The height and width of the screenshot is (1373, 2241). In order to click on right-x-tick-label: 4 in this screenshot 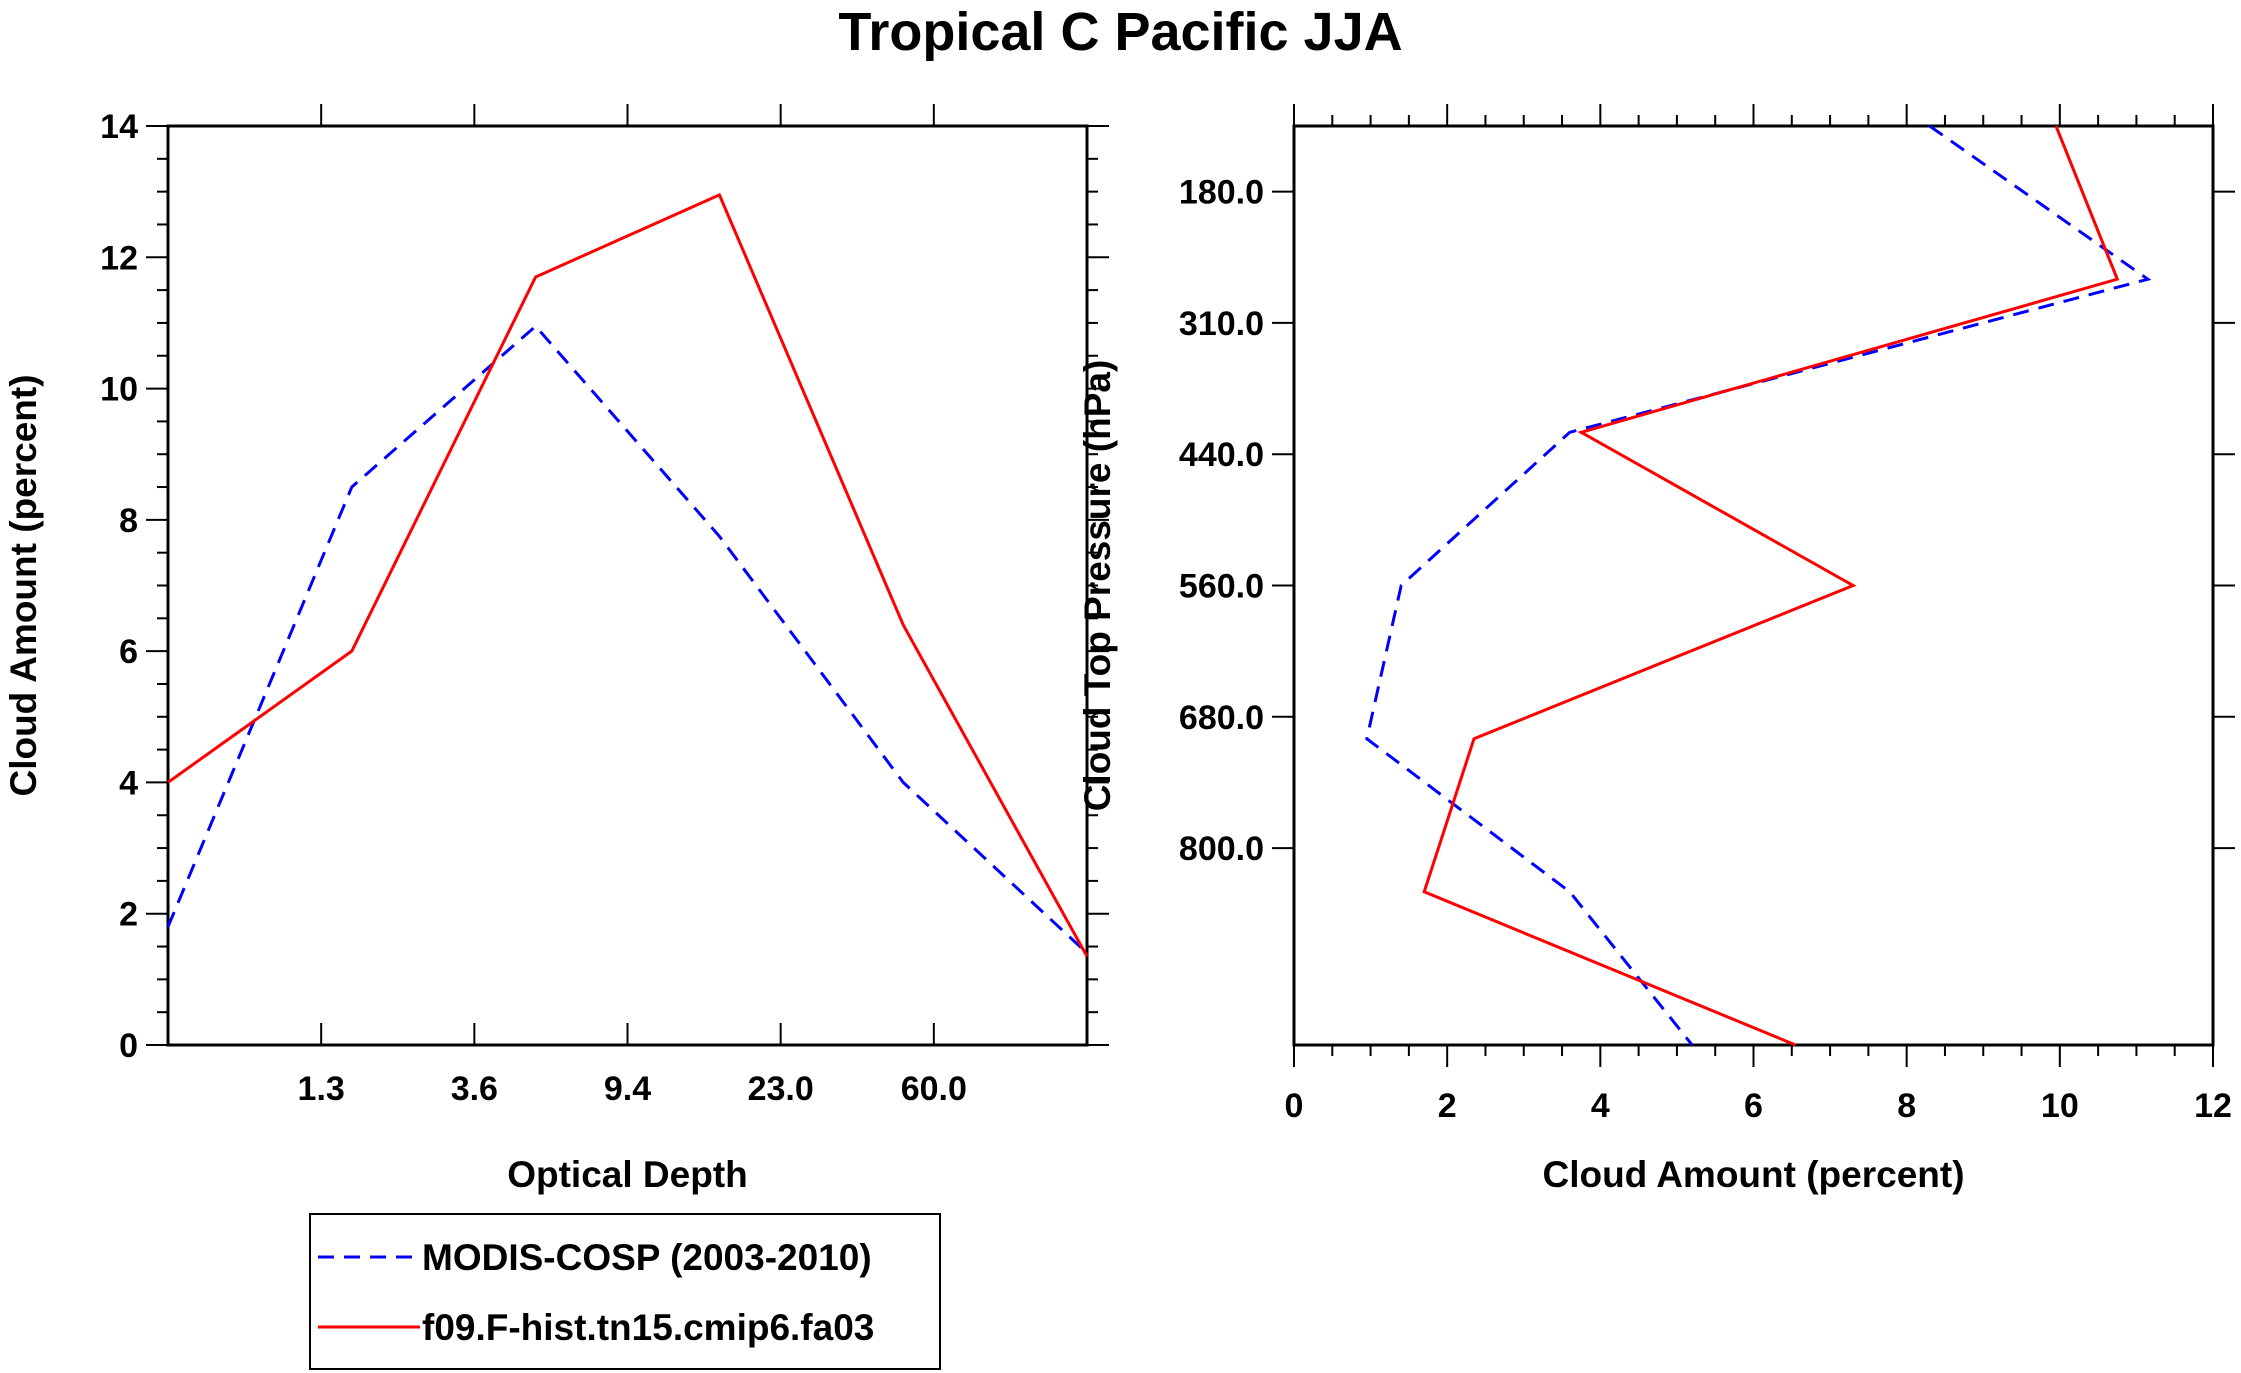, I will do `click(1600, 1106)`.